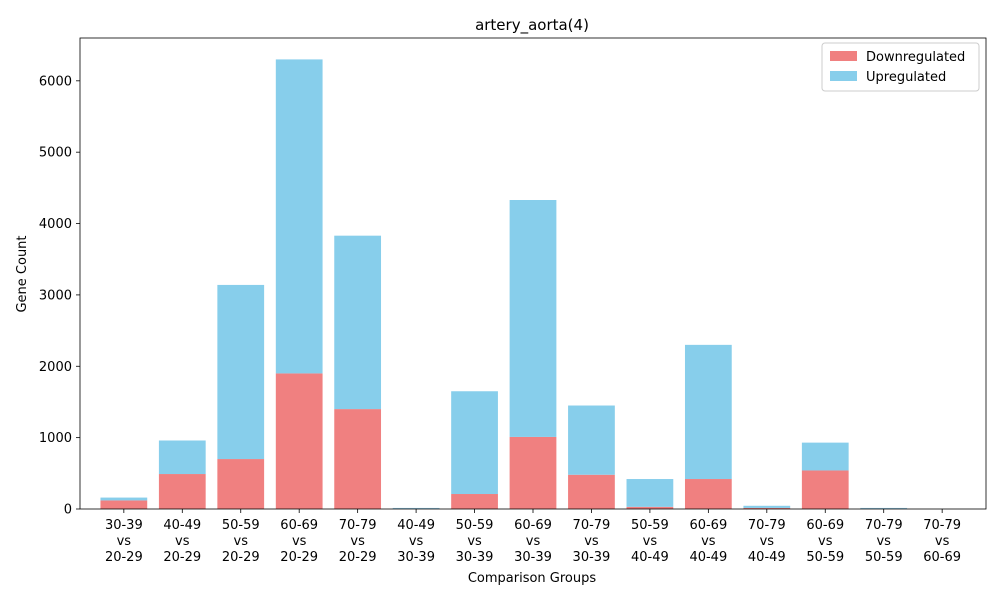 The height and width of the screenshot is (600, 1000). I want to click on x-tick-label: 50-59 vs 20-29, so click(241, 541).